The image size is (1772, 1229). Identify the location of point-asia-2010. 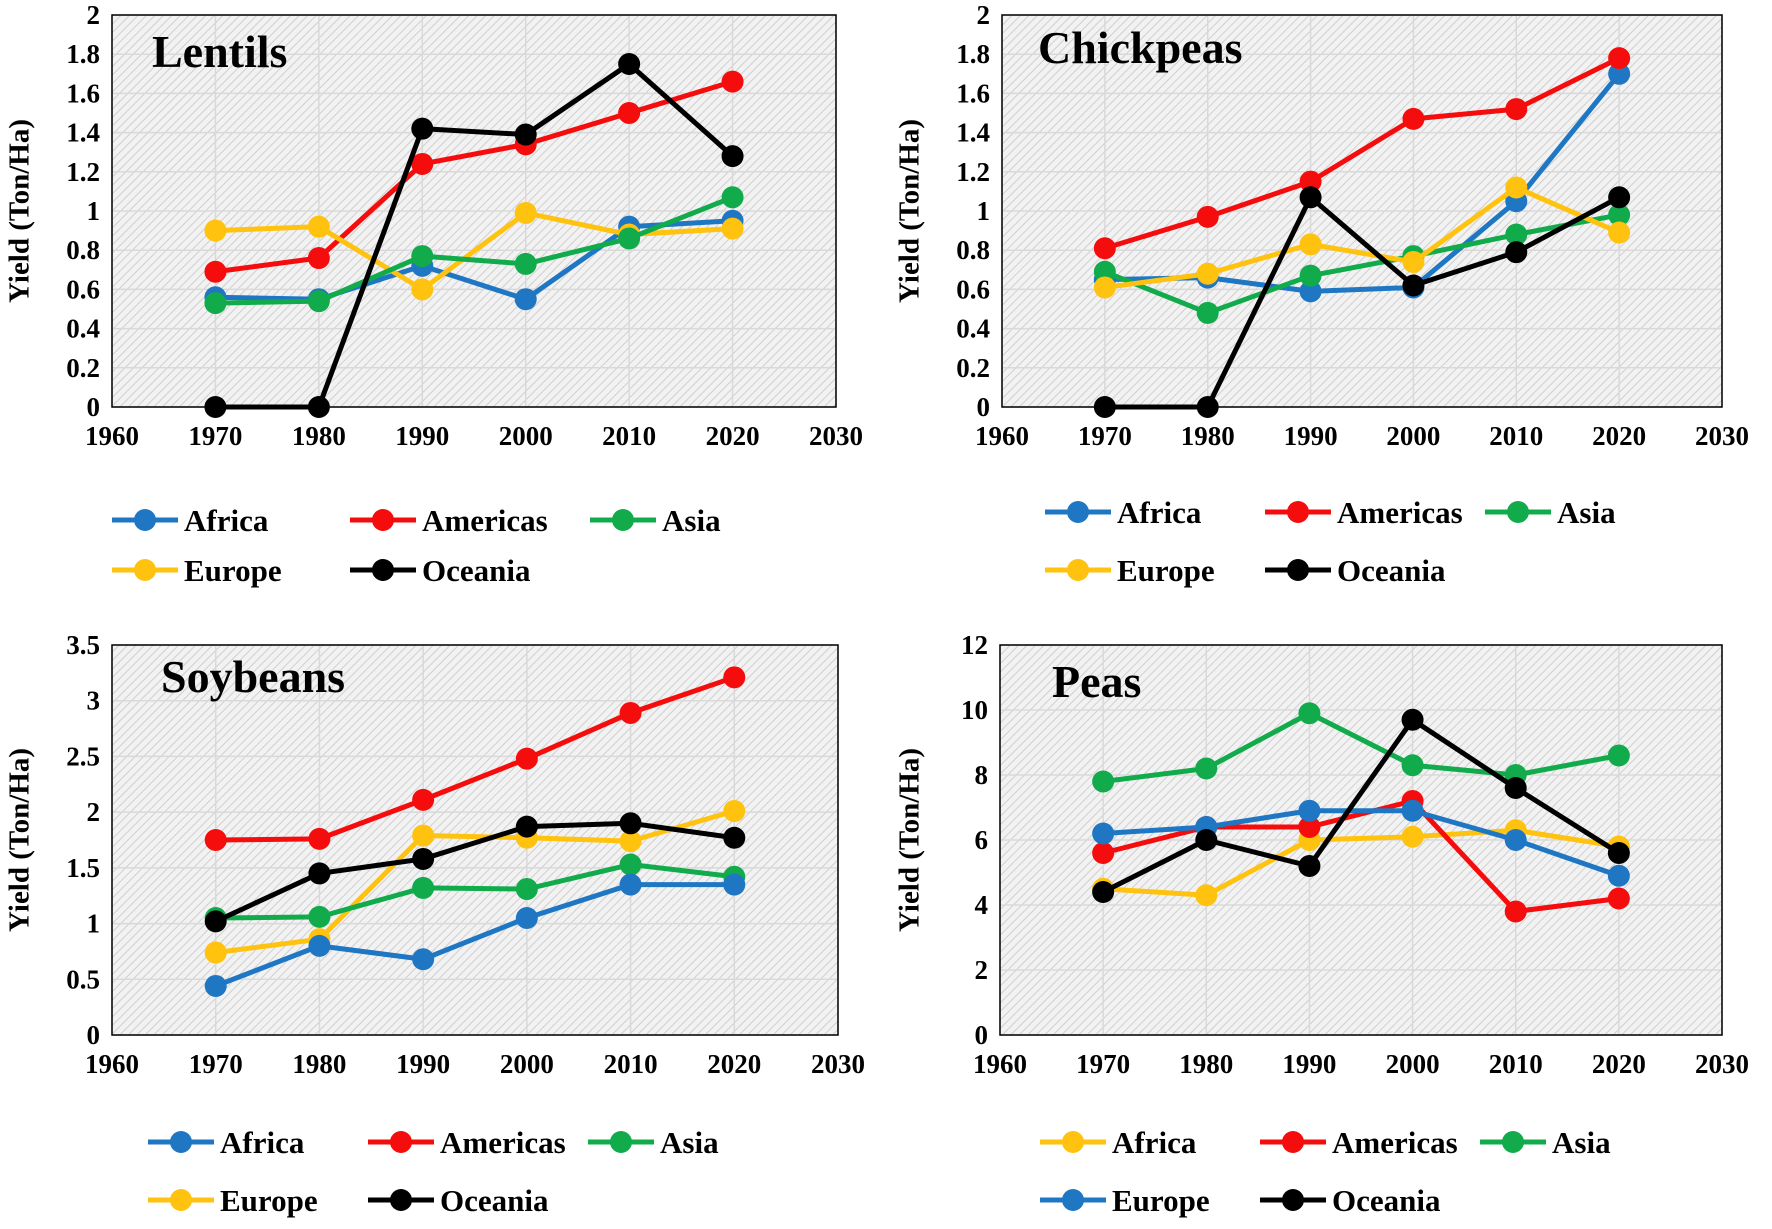
(1516, 234).